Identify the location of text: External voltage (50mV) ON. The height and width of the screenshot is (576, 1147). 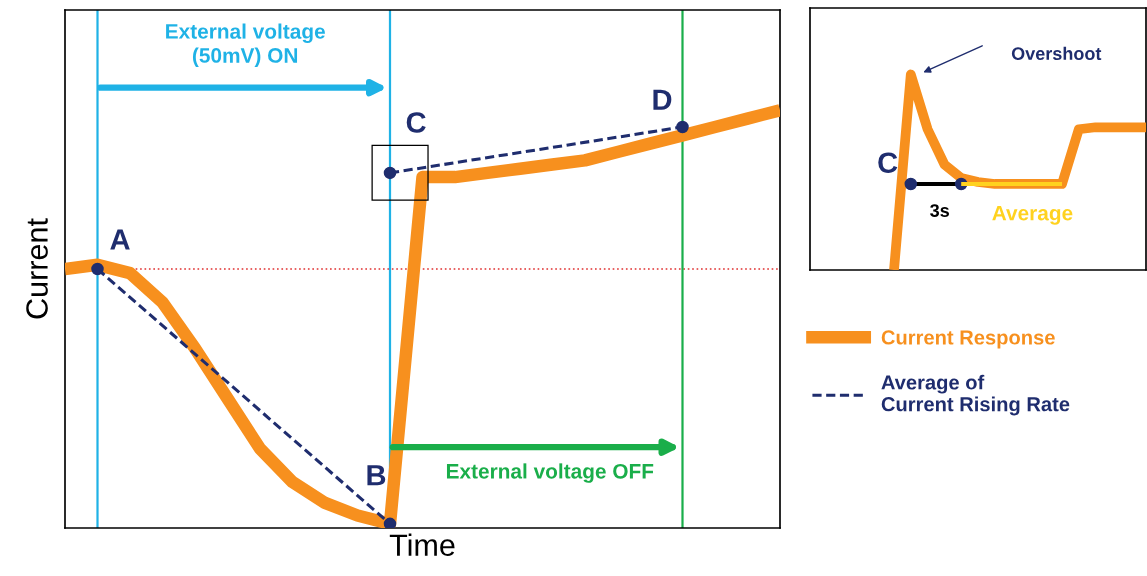
(245, 45).